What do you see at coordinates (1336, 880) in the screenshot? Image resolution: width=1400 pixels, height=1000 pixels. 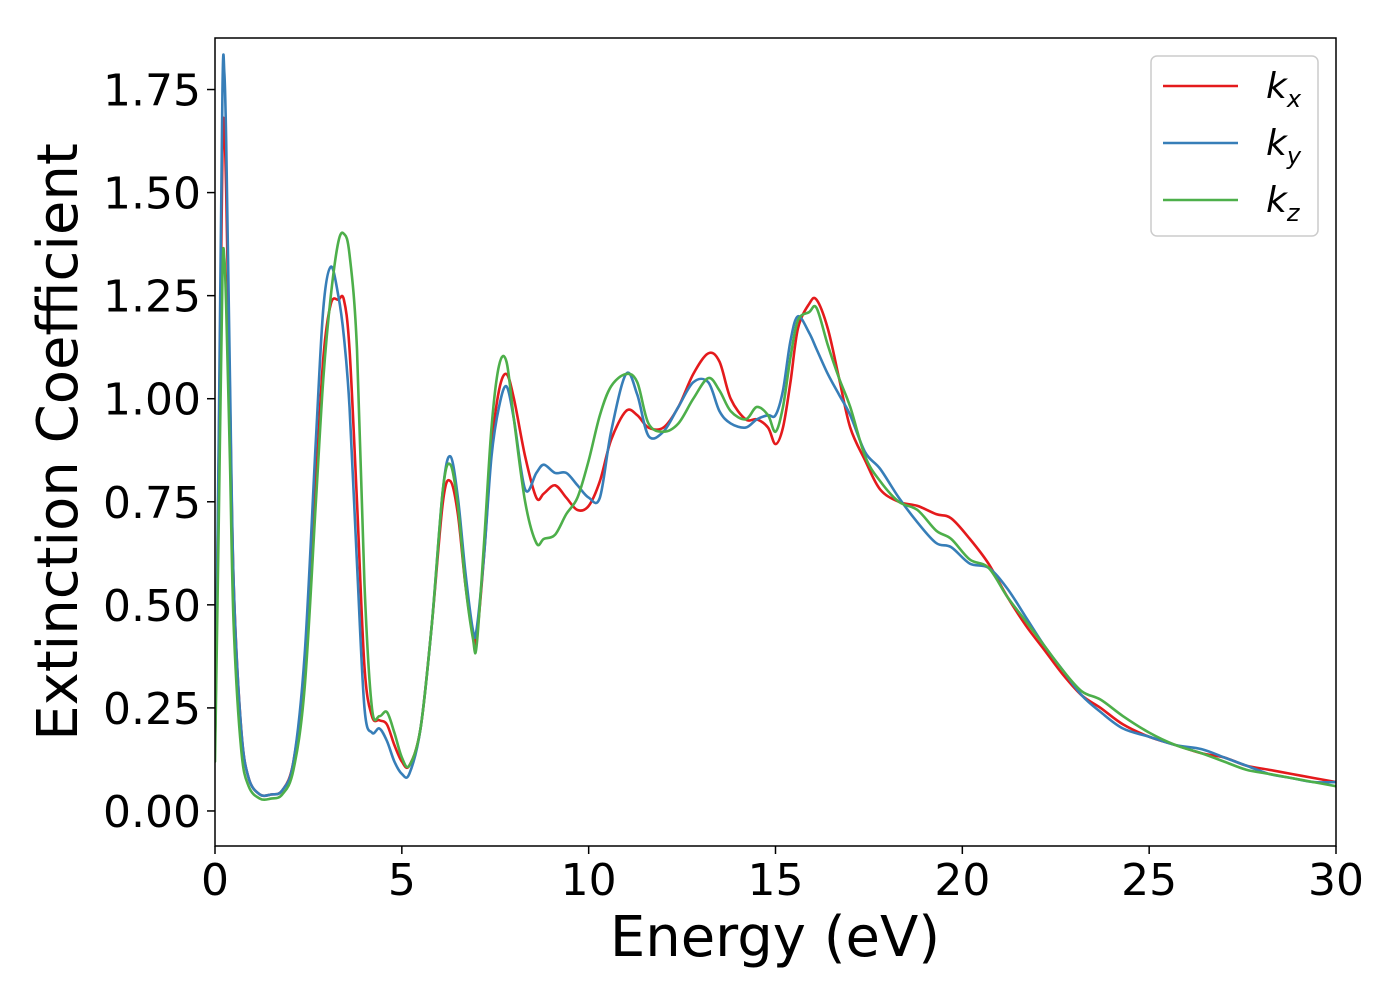 I see `x-tick-label: 30` at bounding box center [1336, 880].